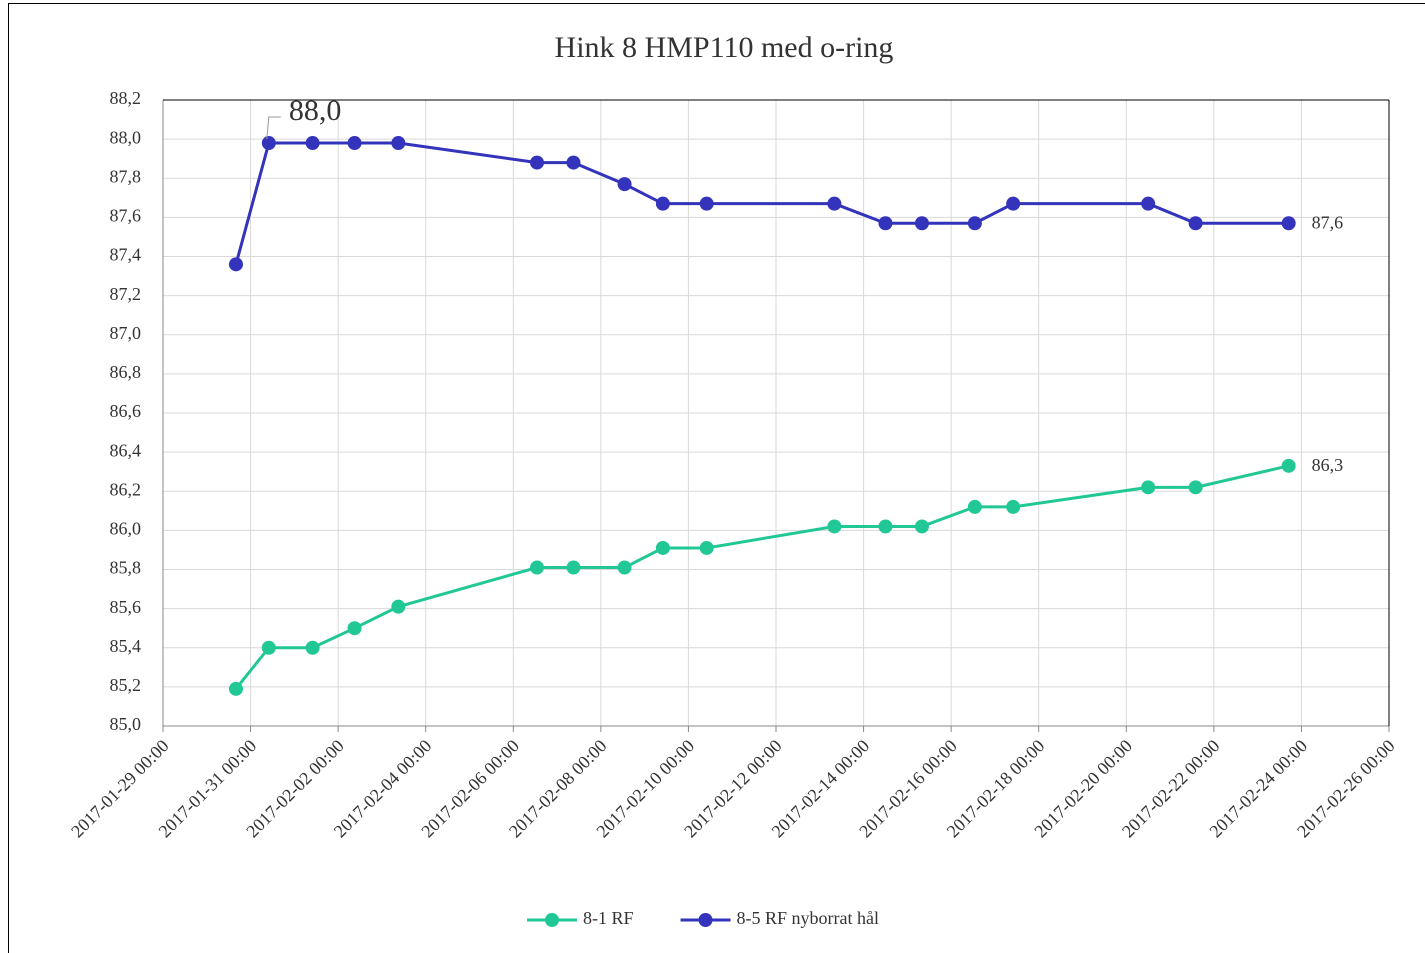 This screenshot has height=953, width=1425. What do you see at coordinates (126, 255) in the screenshot?
I see `y-tick-label: 87,4` at bounding box center [126, 255].